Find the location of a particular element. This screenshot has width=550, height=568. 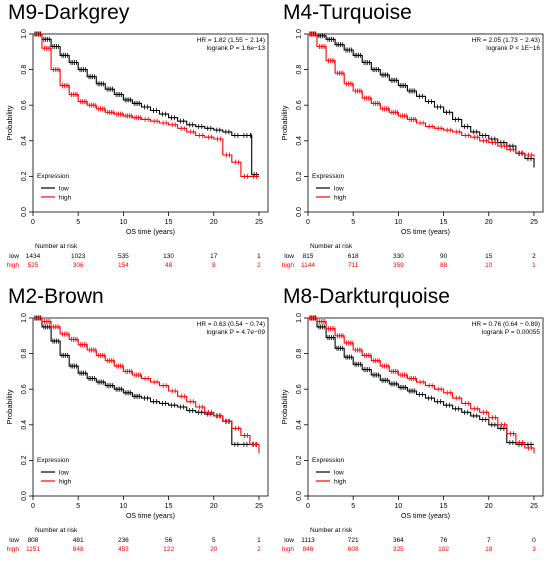

risk-value-high: 1 is located at coordinates (534, 265).